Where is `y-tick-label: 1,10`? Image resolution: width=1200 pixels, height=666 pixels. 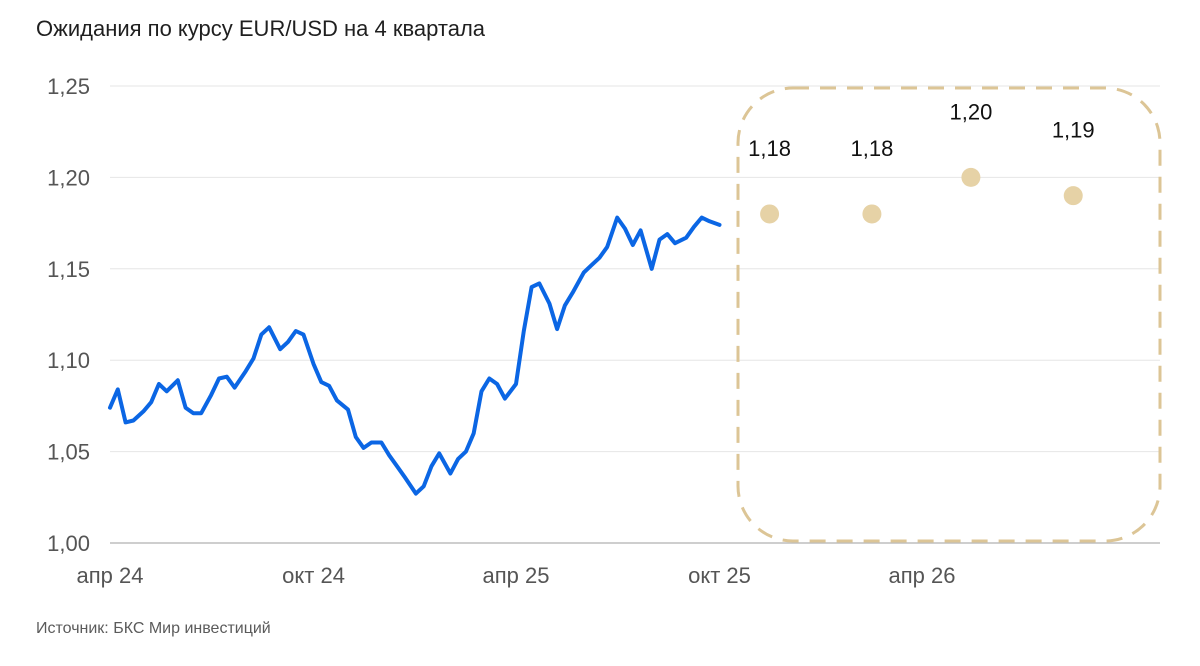
y-tick-label: 1,10 is located at coordinates (68, 360).